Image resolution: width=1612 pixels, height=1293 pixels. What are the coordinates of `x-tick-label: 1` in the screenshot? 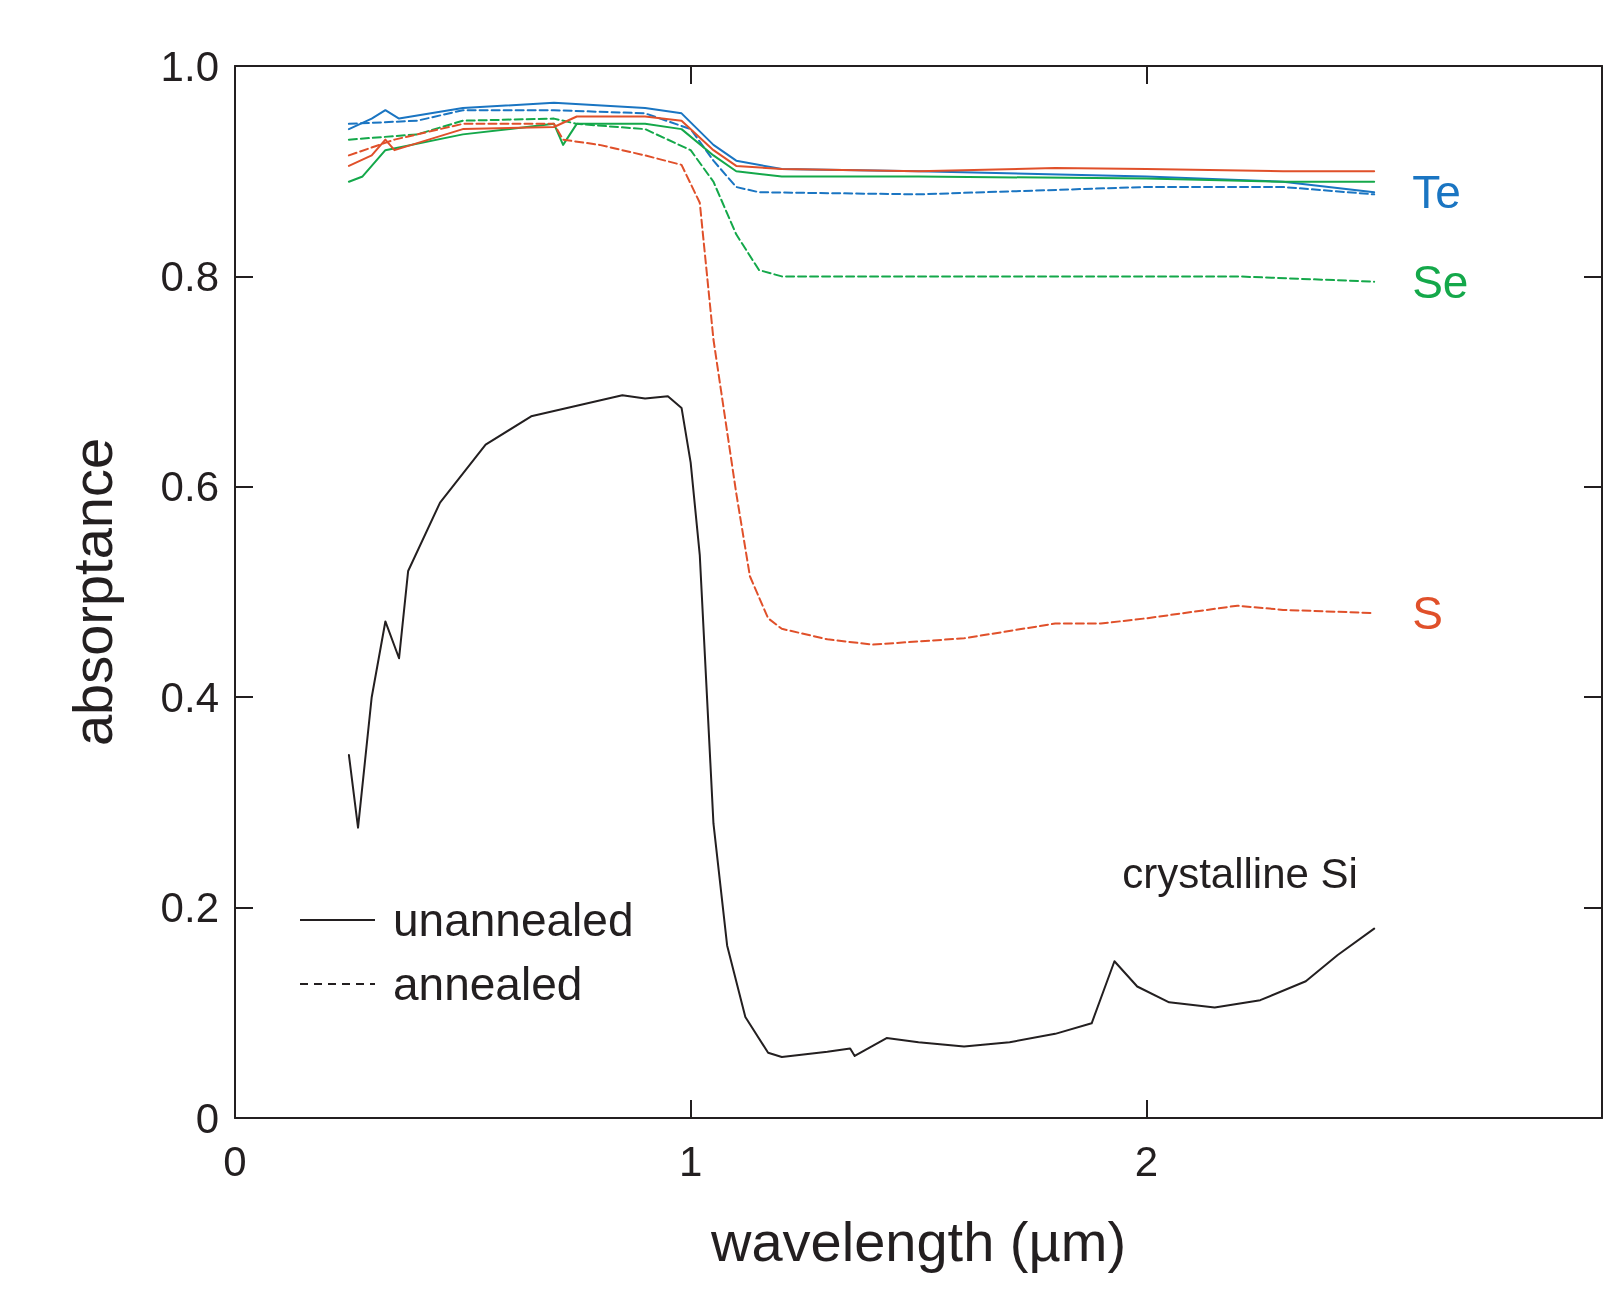 It's located at (690, 1161).